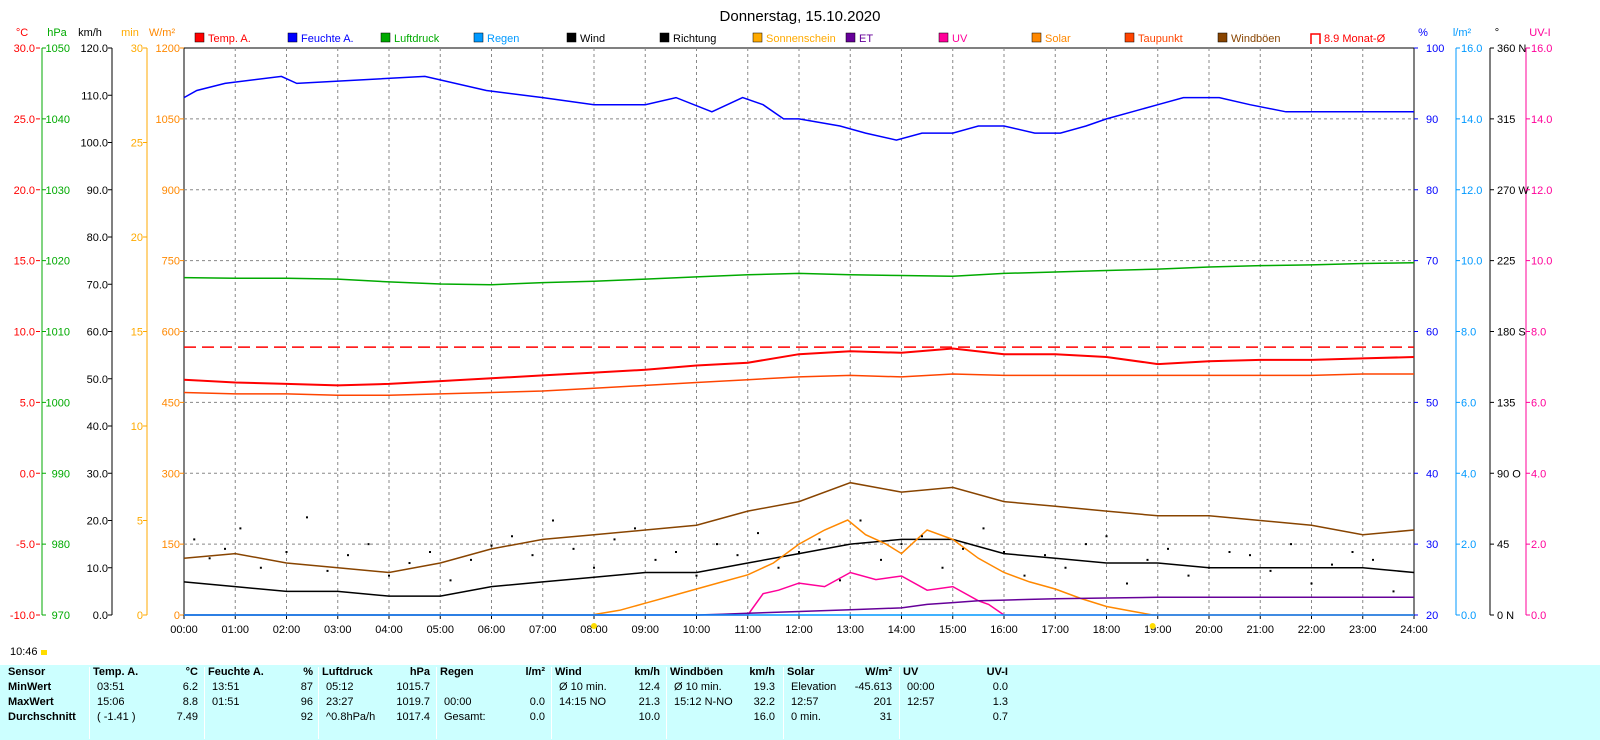 Image resolution: width=1600 pixels, height=740 pixels. Describe the element at coordinates (61, 616) in the screenshot. I see `pressure-axis-tick-label: 970` at that location.